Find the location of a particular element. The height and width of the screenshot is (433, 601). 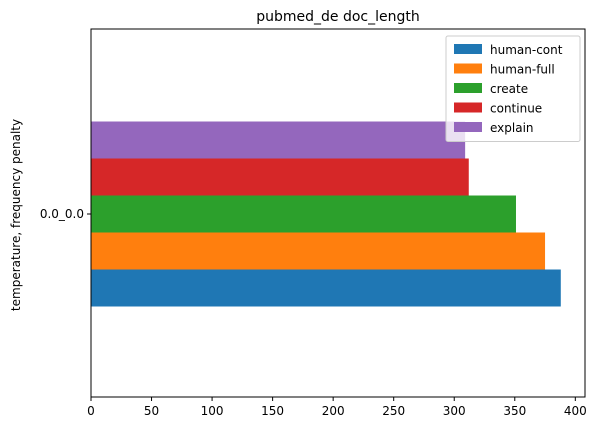

x-tick-label: 350 is located at coordinates (514, 411).